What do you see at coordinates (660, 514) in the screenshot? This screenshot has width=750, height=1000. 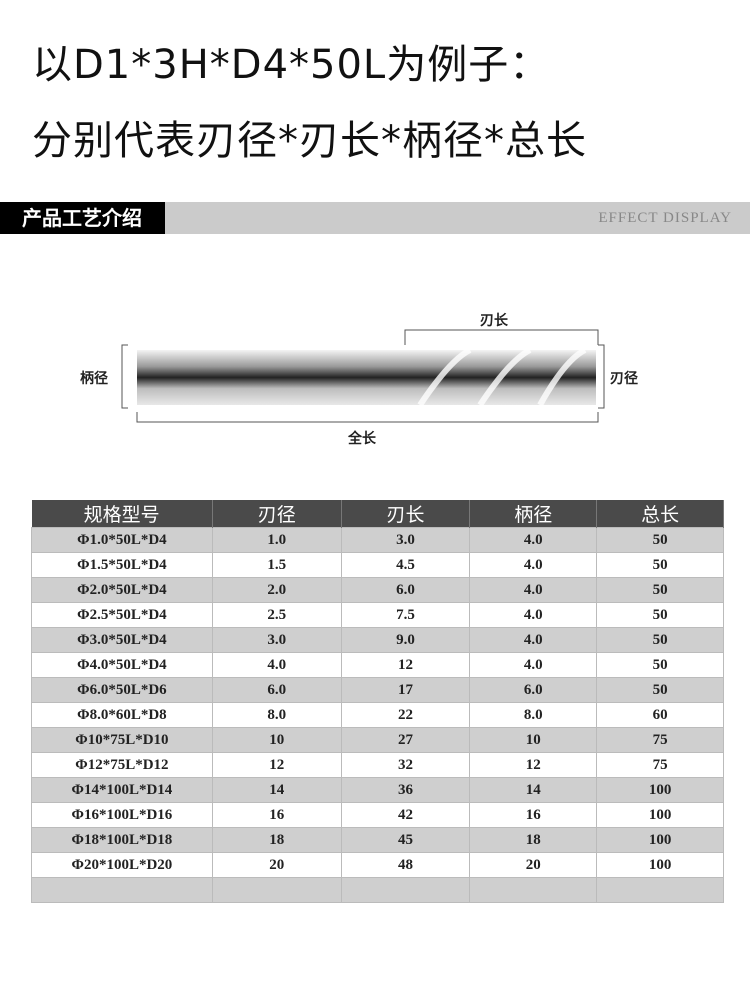 I see `column-header: 总长` at bounding box center [660, 514].